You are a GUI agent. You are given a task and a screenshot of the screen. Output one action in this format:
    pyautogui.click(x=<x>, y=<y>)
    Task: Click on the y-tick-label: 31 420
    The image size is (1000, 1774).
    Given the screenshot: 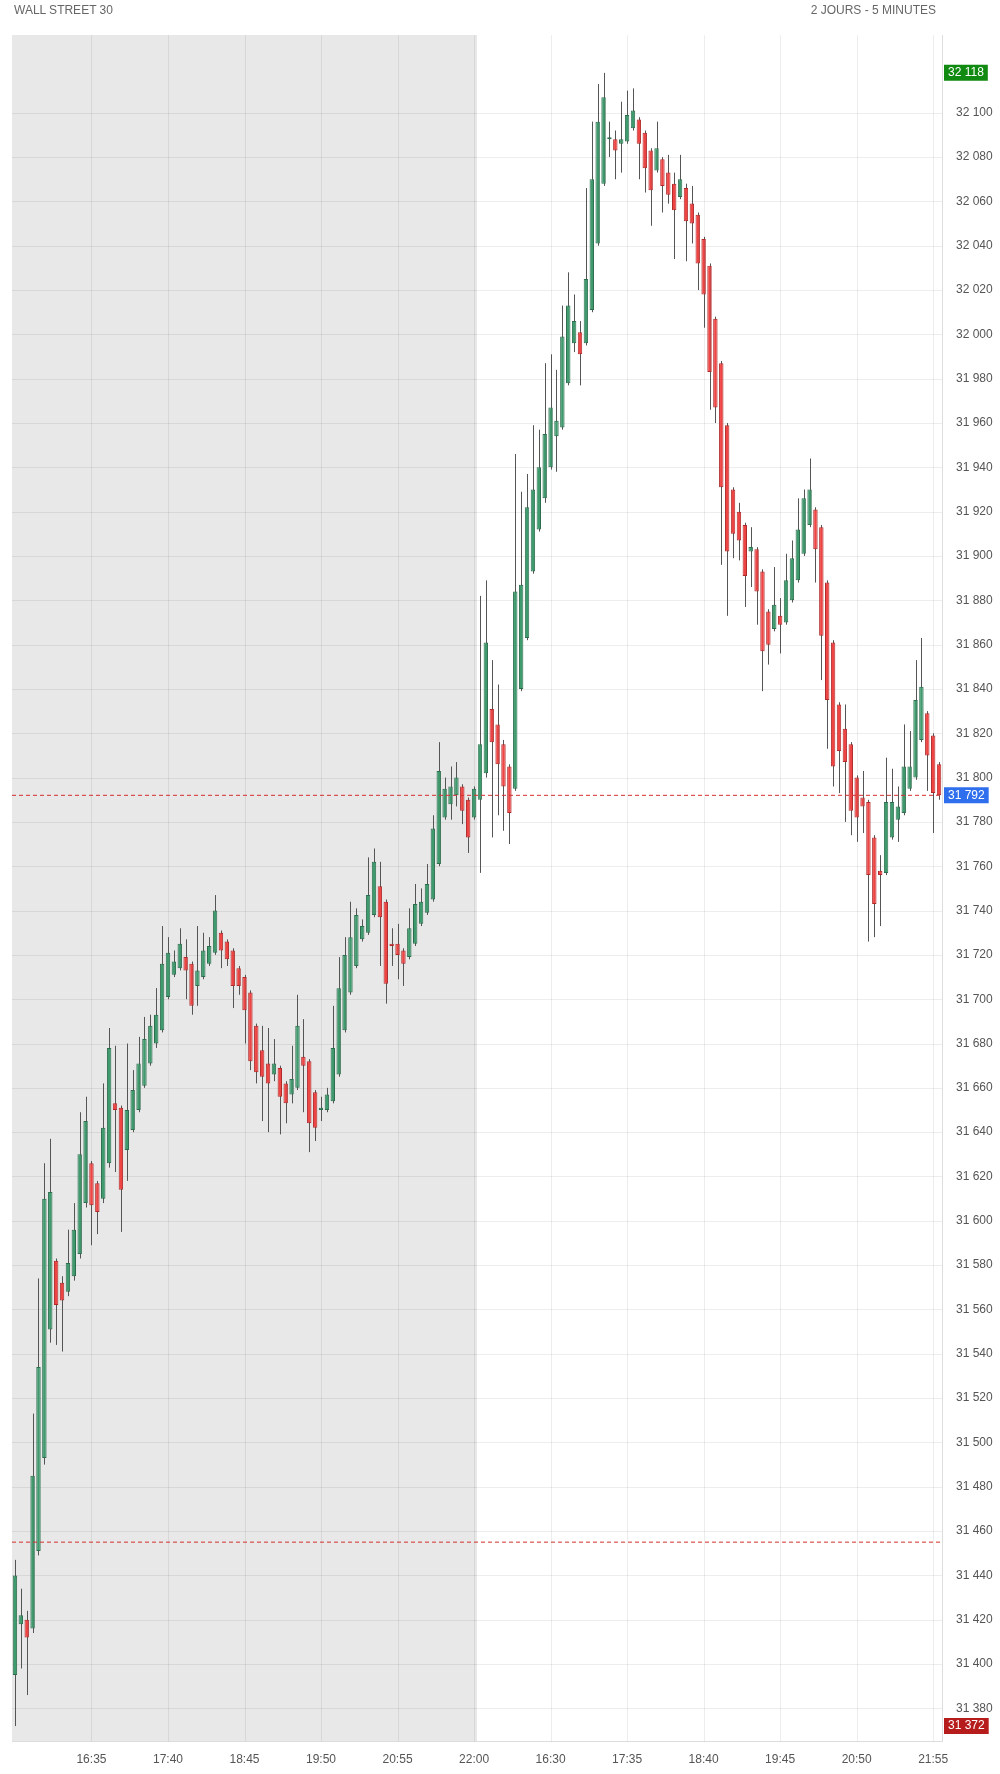 What is the action you would take?
    pyautogui.click(x=975, y=1619)
    